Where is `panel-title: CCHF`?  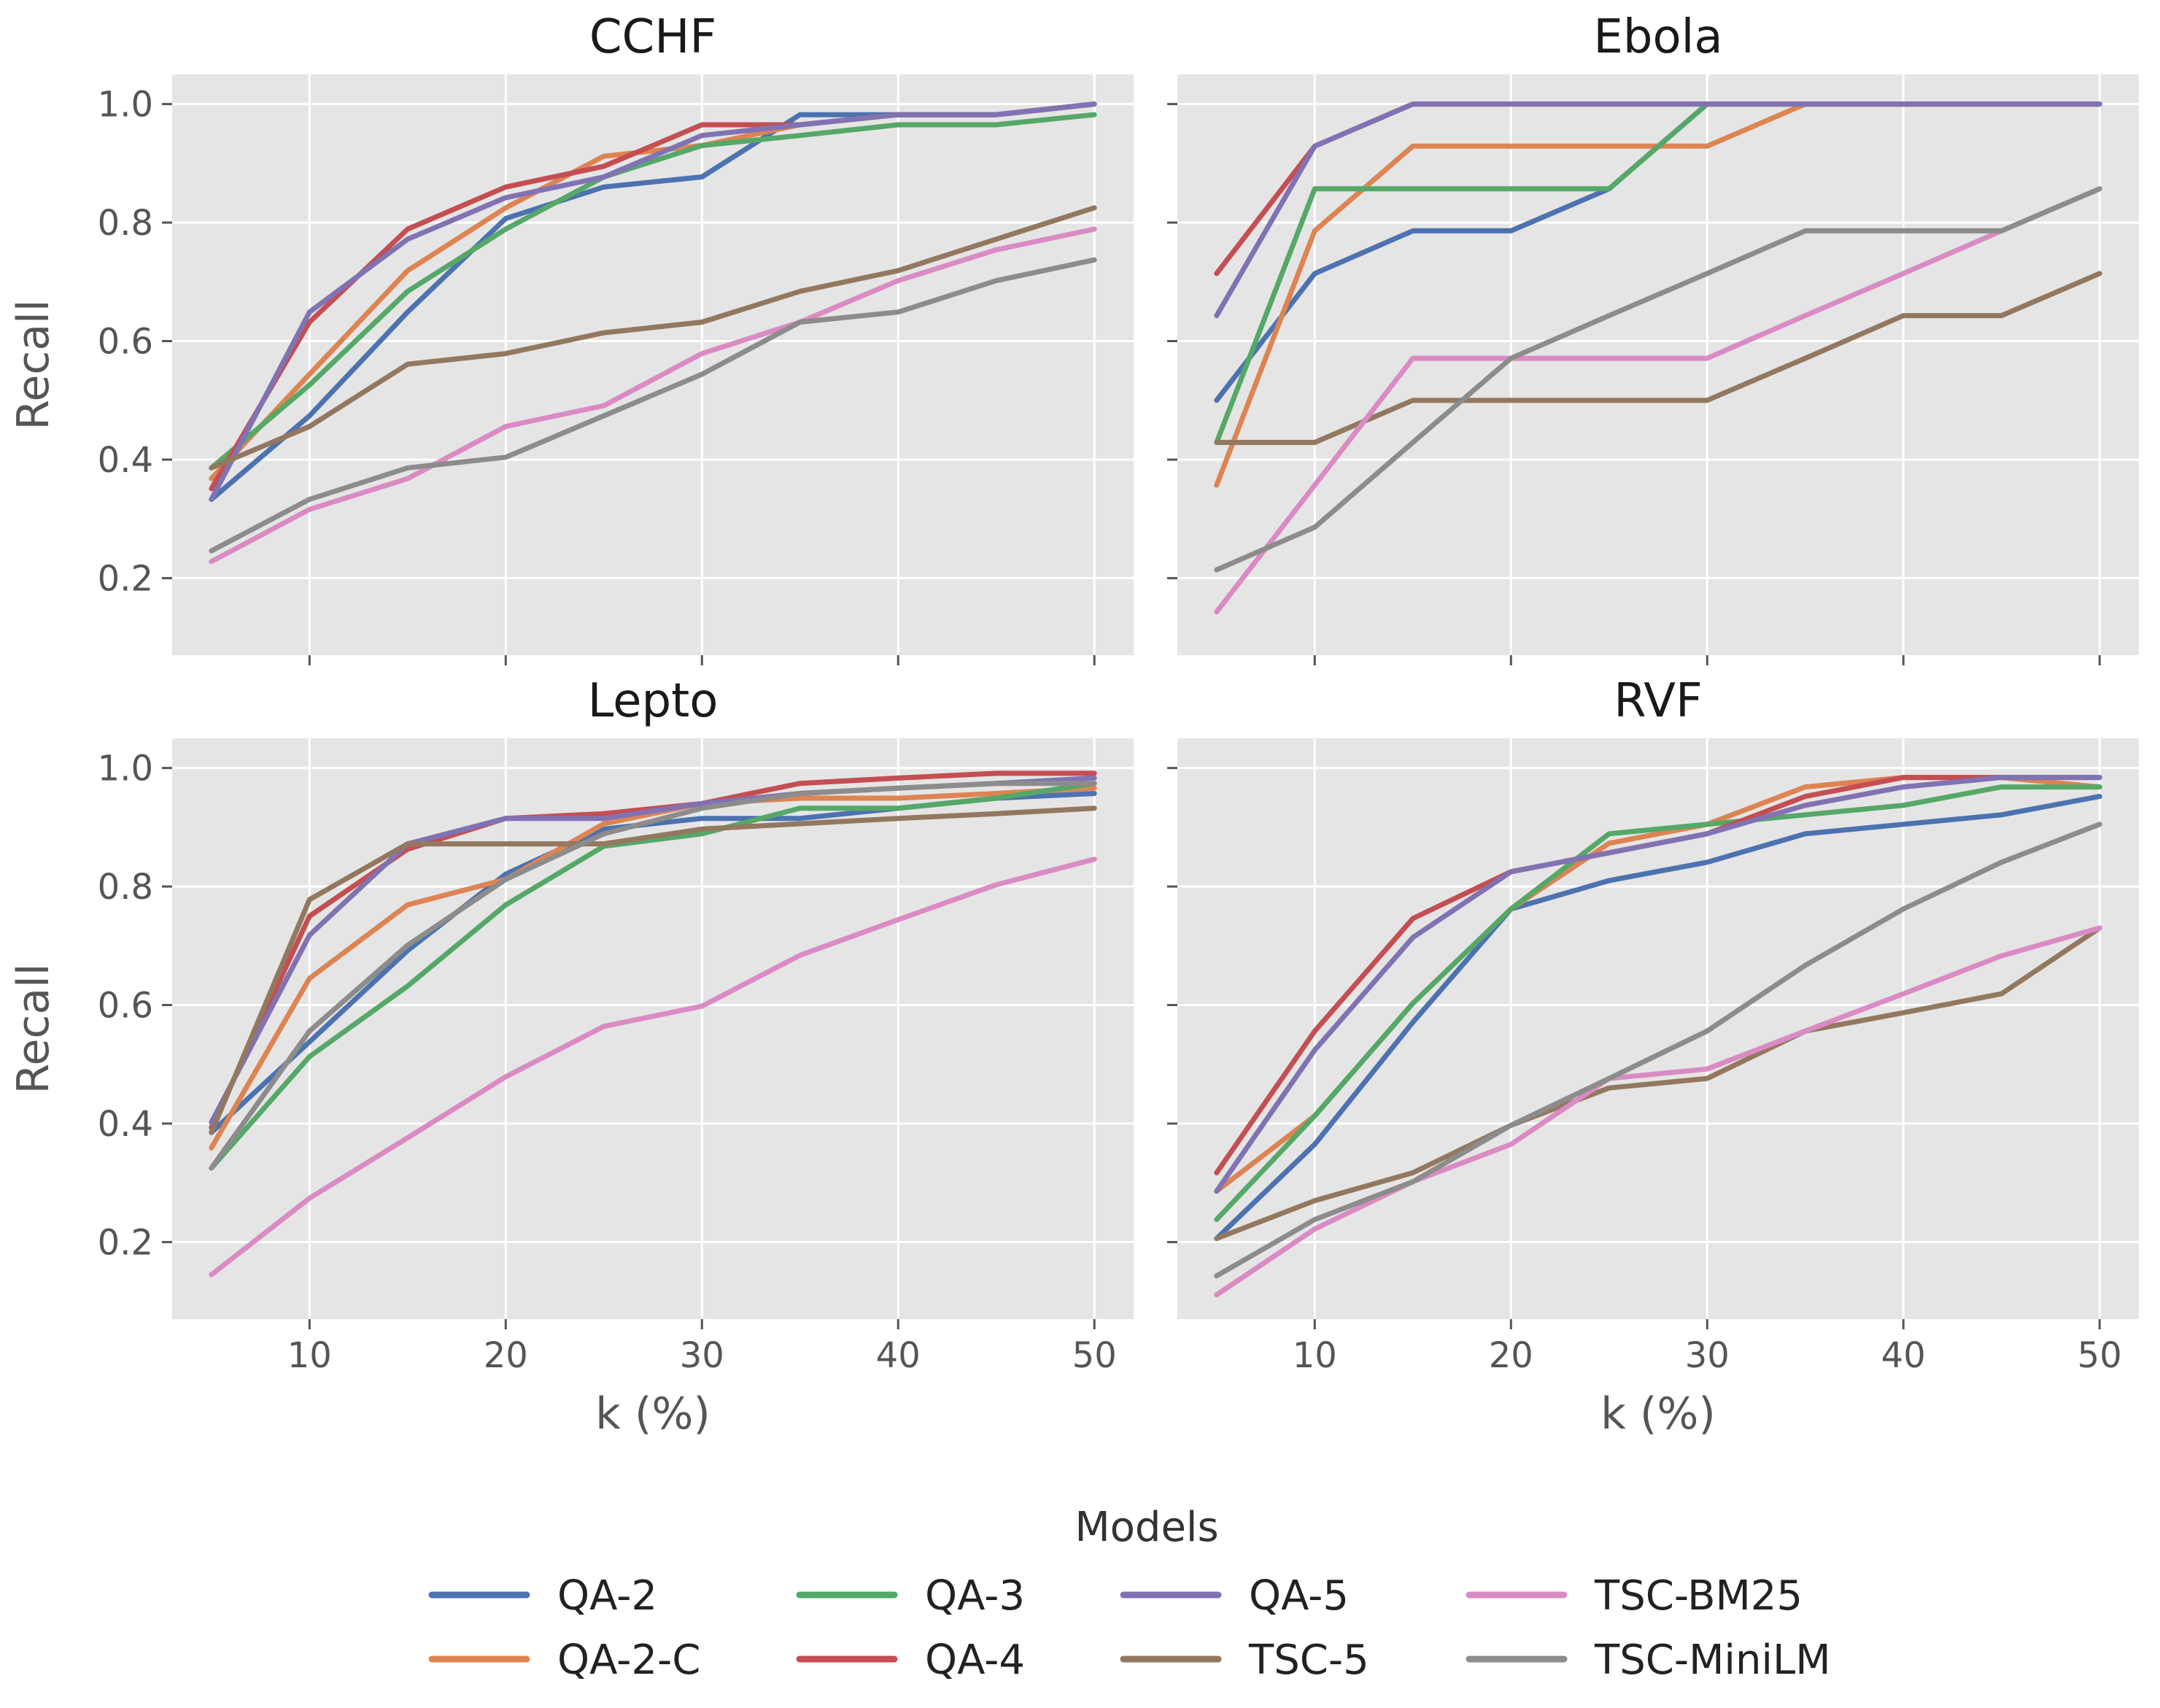
panel-title: CCHF is located at coordinates (652, 37).